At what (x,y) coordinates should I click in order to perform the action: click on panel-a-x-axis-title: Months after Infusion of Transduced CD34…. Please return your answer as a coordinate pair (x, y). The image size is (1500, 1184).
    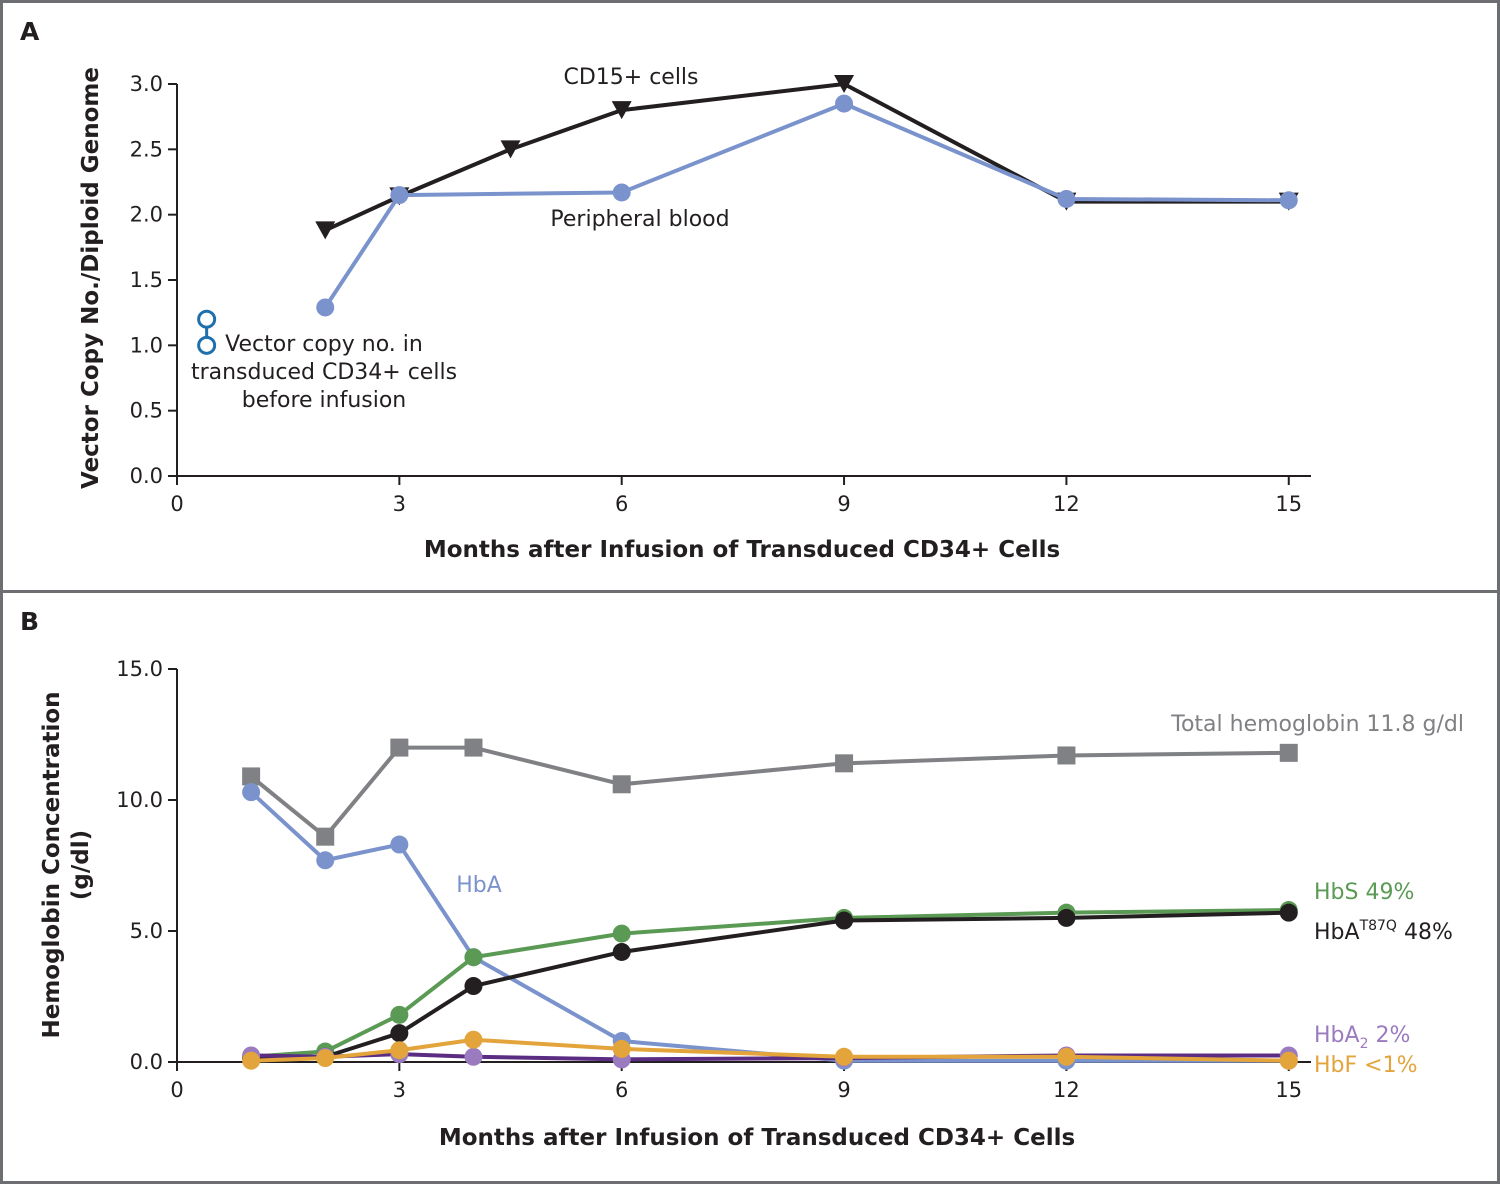
    Looking at the image, I should click on (742, 550).